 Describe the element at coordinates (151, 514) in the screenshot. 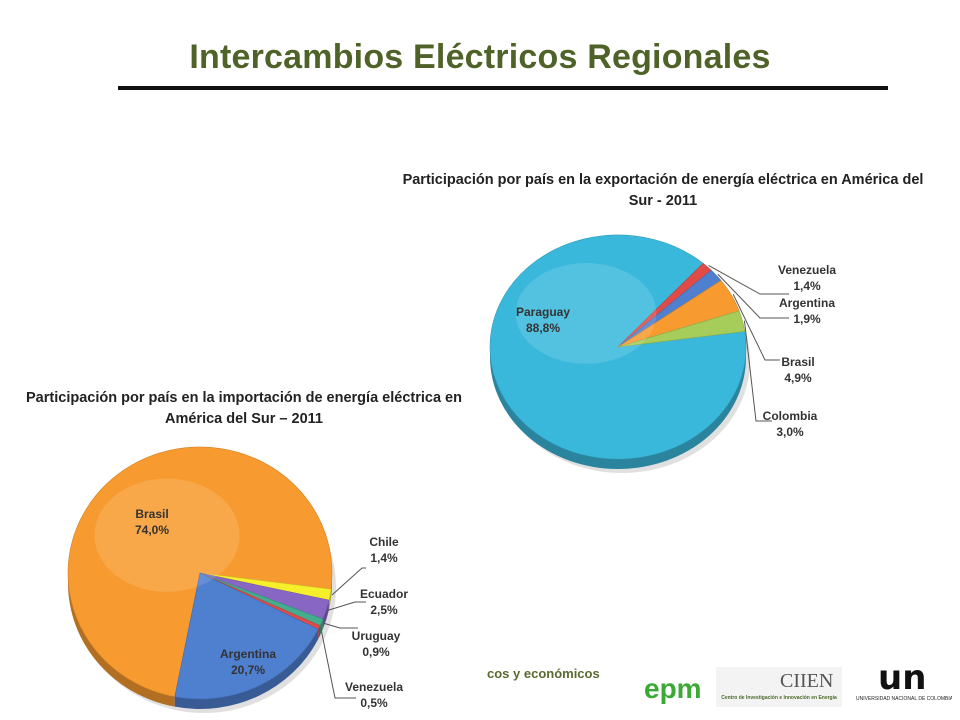

I see `import-slice-name-brasil: Brasil` at that location.